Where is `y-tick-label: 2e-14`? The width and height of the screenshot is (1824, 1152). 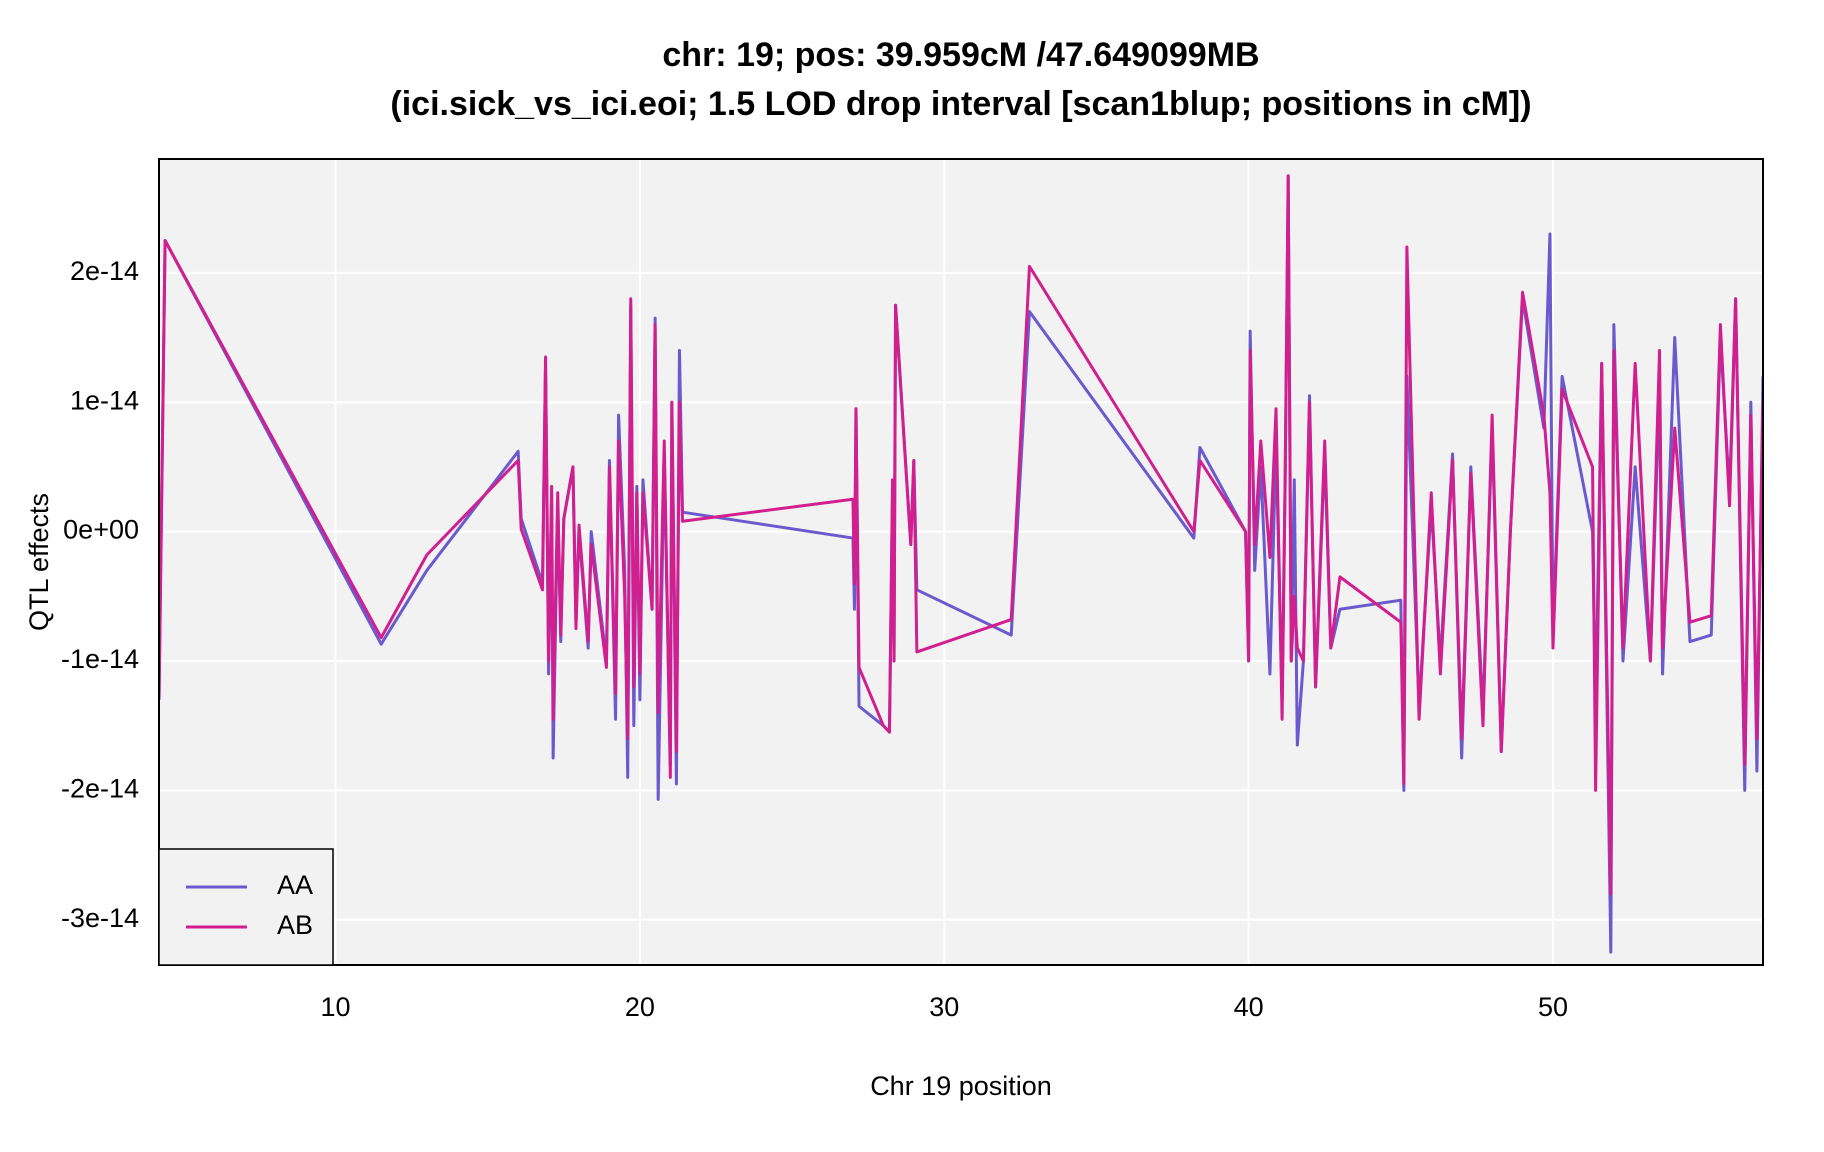 y-tick-label: 2e-14 is located at coordinates (104, 271).